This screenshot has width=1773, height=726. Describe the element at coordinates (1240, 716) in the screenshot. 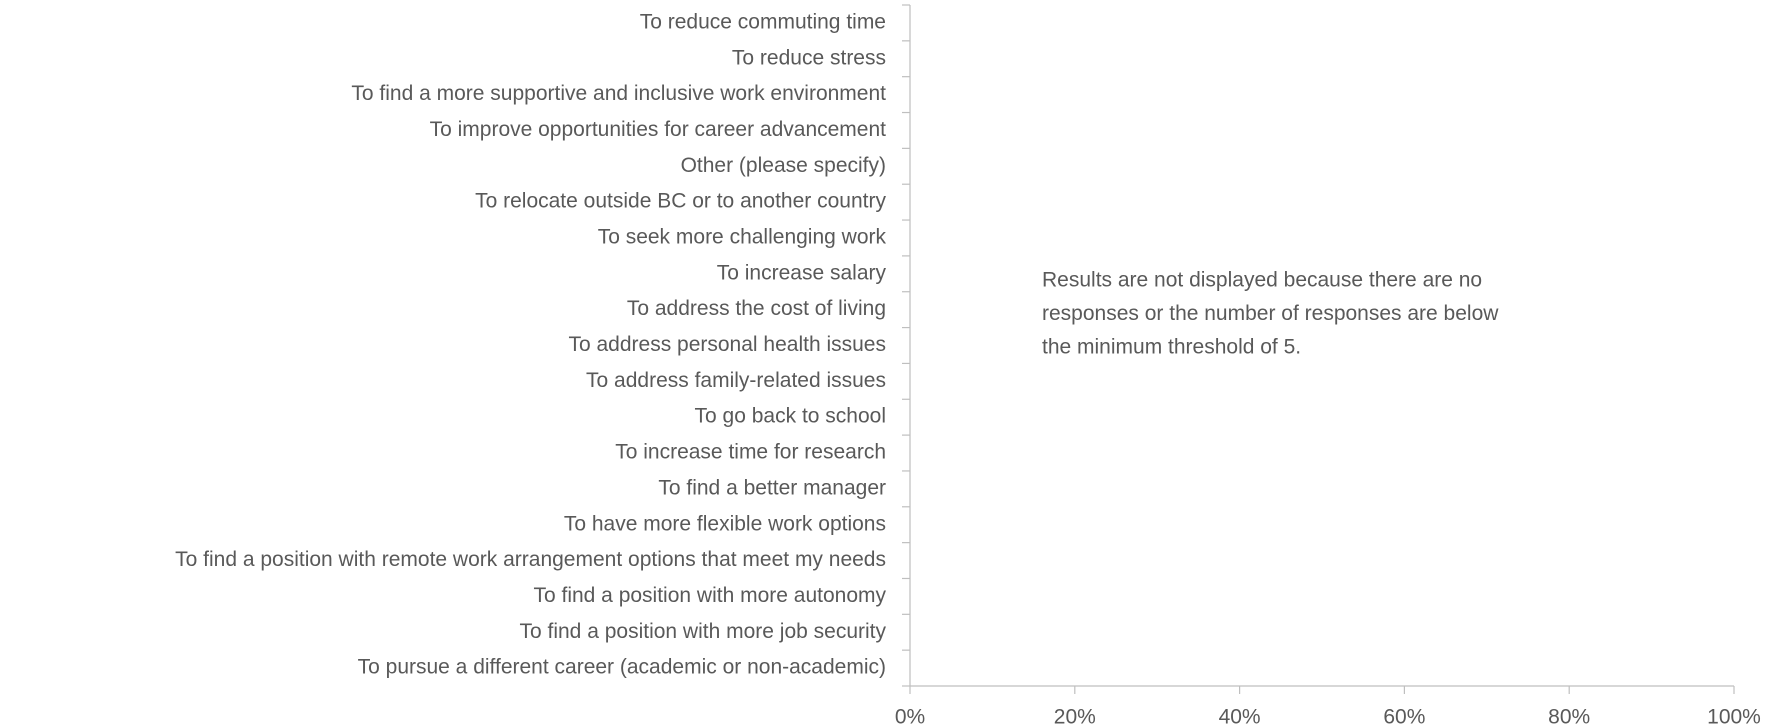

I see `x-tick-label: 40%` at that location.